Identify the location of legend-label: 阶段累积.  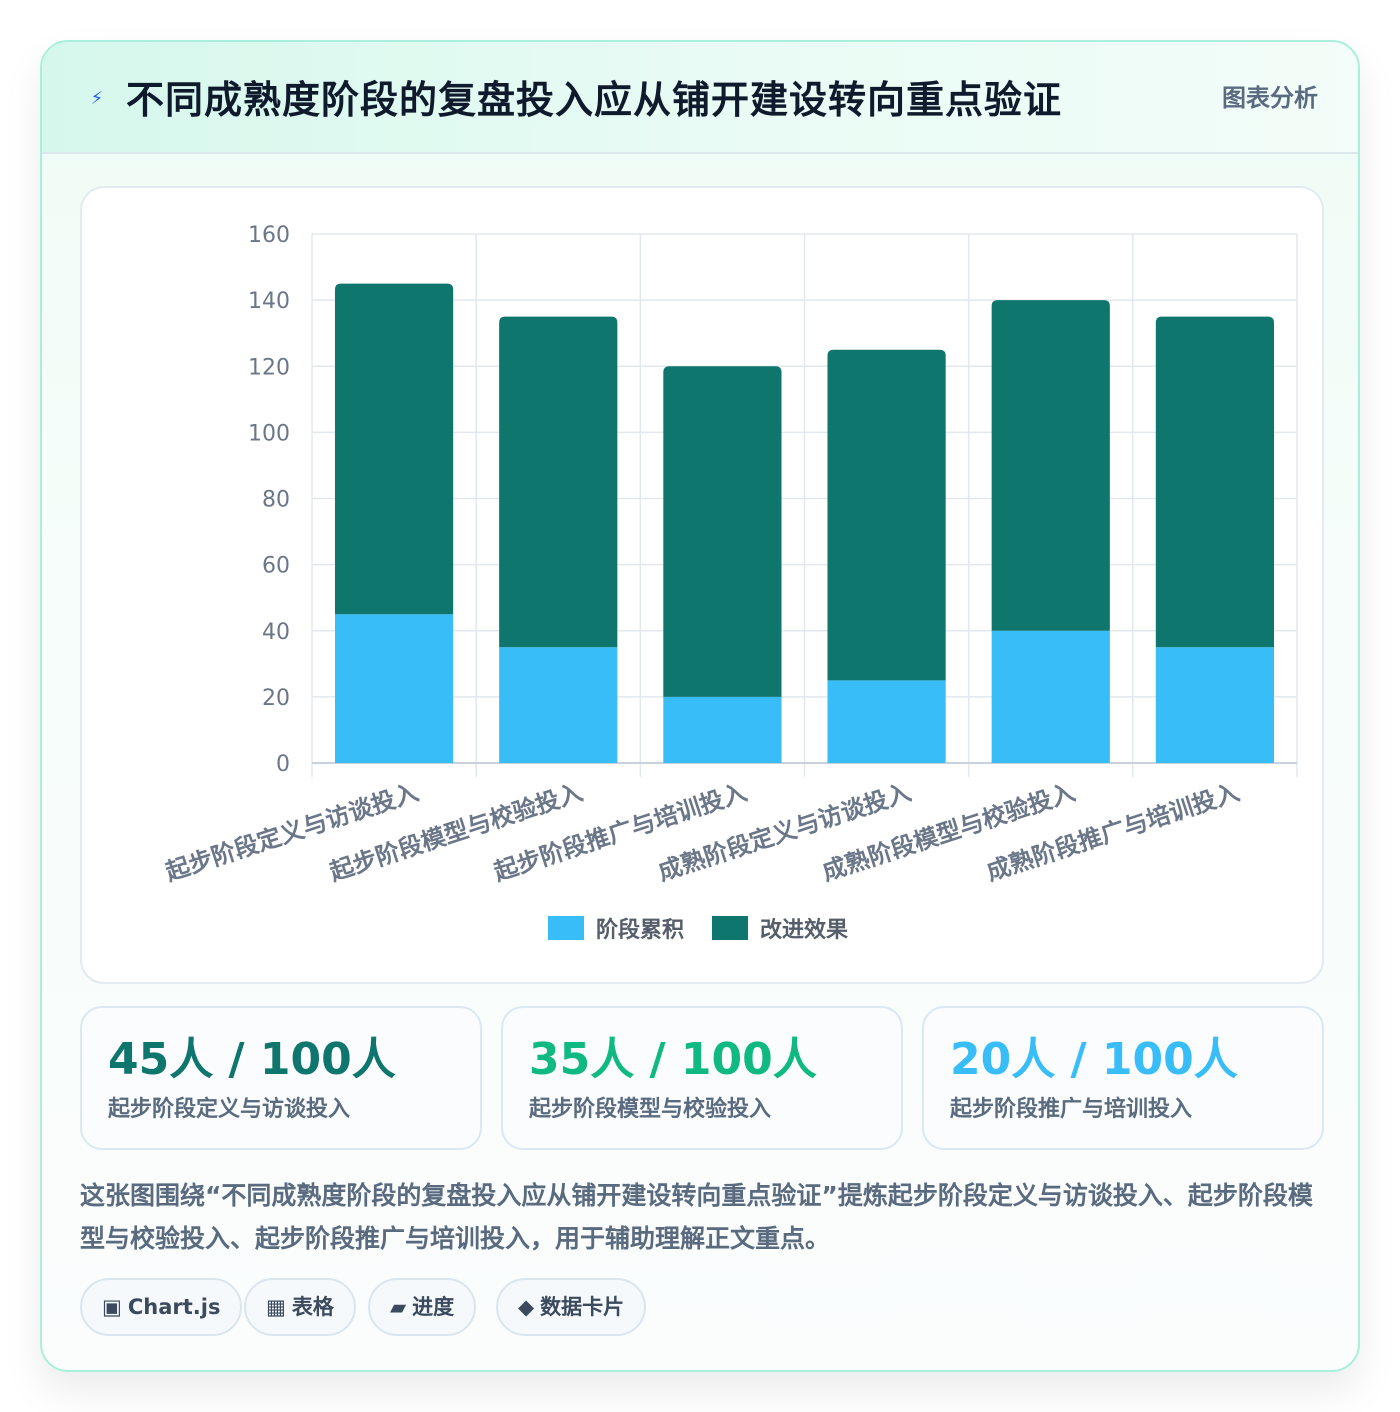
(640, 930).